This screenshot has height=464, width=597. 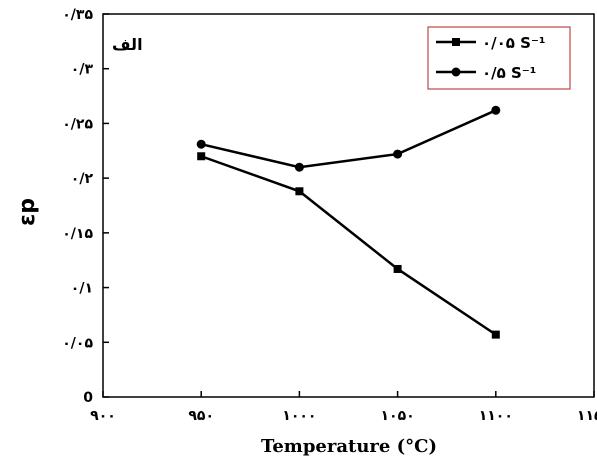 What do you see at coordinates (103, 416) in the screenshot?
I see `x-tick-label: ۹۰۰` at bounding box center [103, 416].